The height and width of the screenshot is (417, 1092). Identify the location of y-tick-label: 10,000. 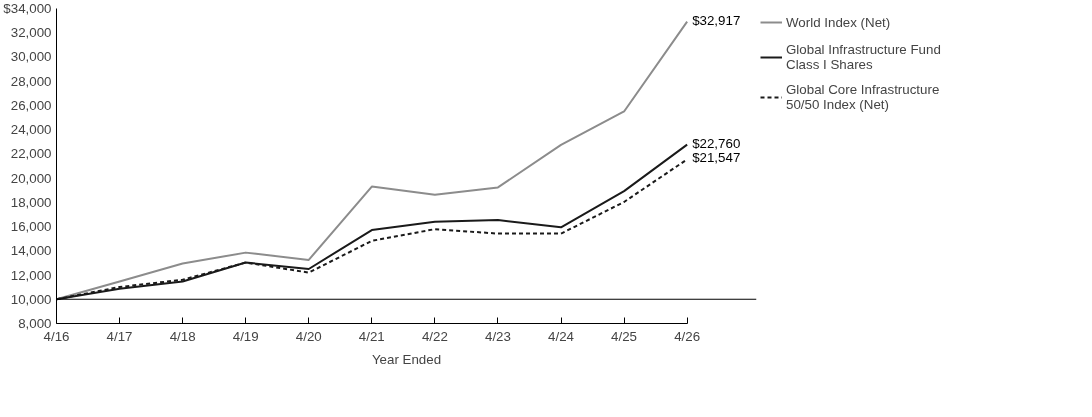
(31, 299).